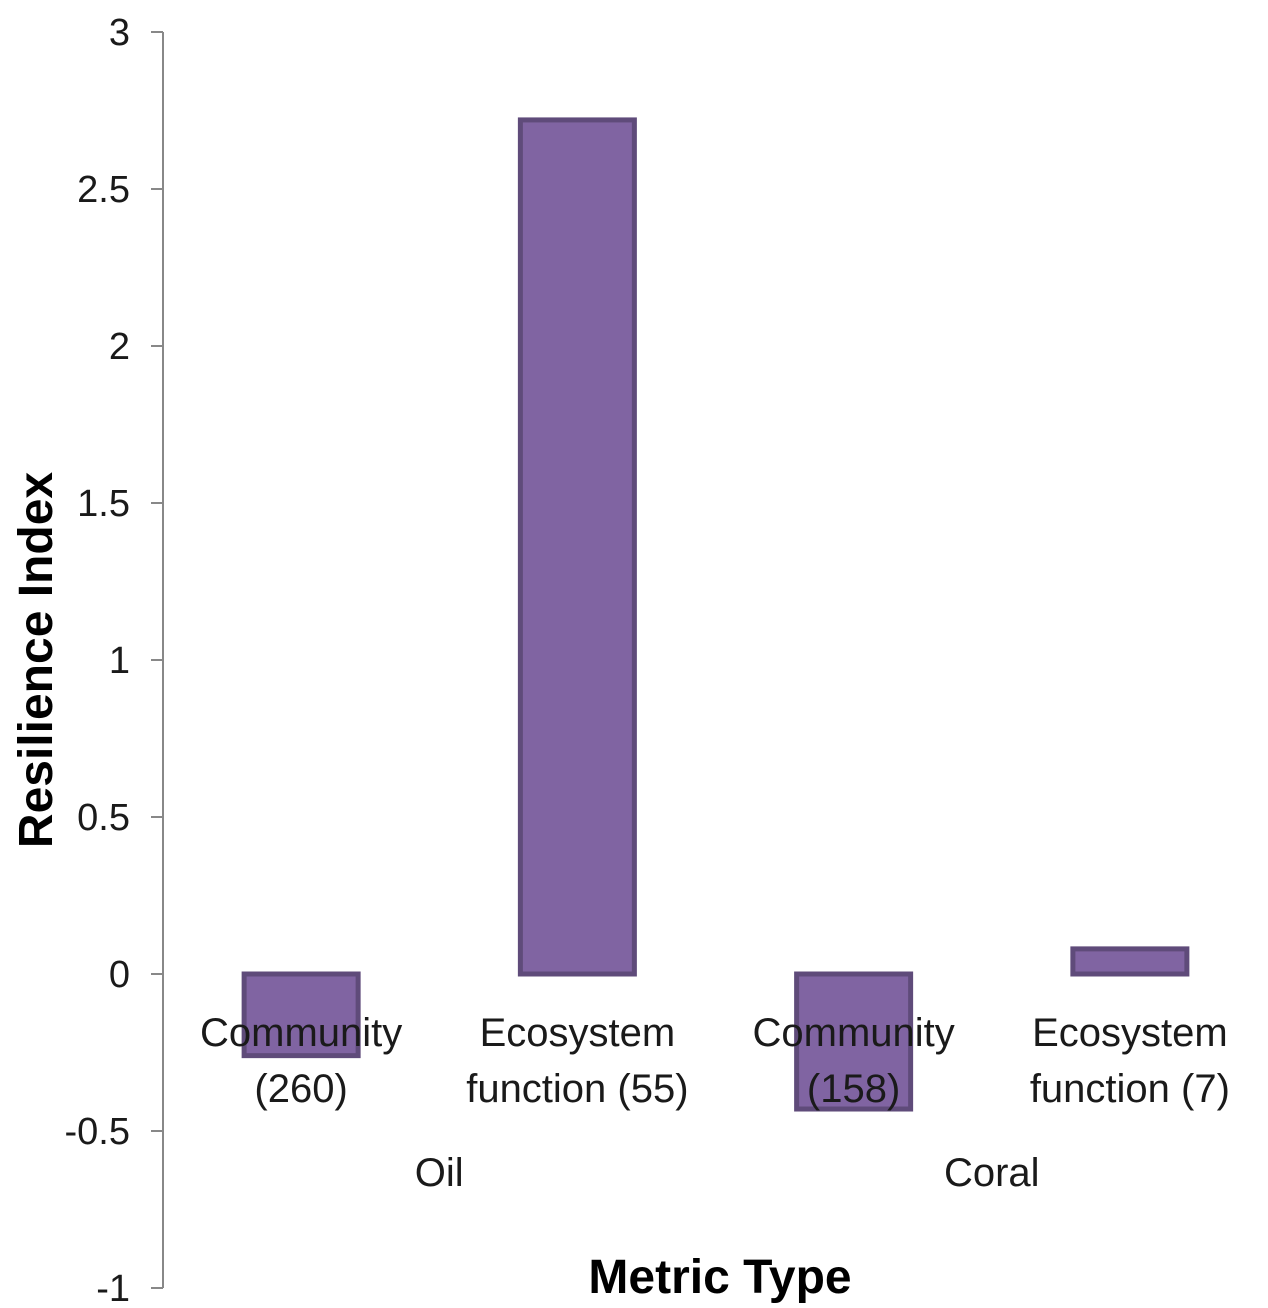  Describe the element at coordinates (119, 33) in the screenshot. I see `y-tick-label: 3` at that location.